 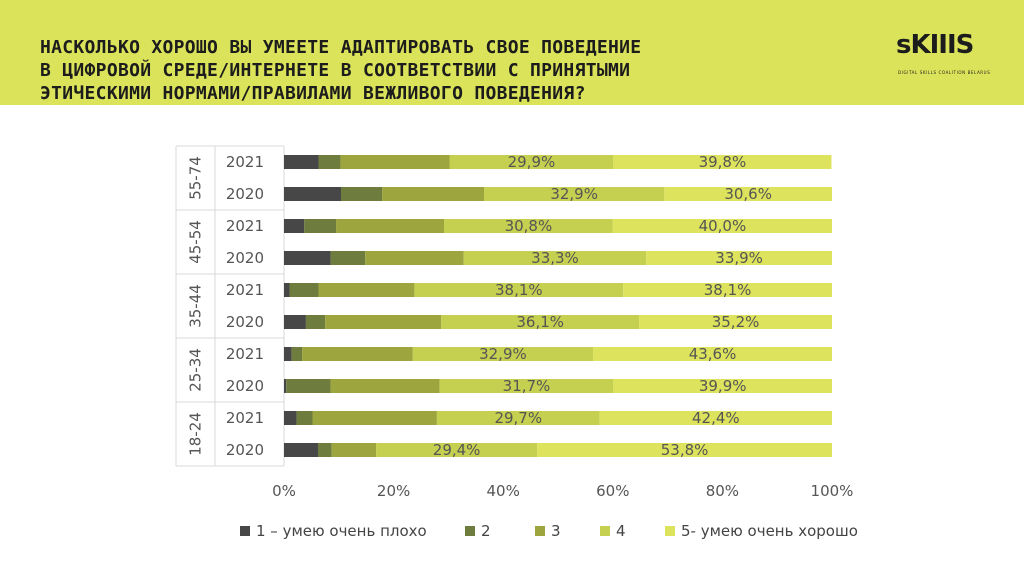 I want to click on x-tick-label: 20%, so click(x=393, y=491).